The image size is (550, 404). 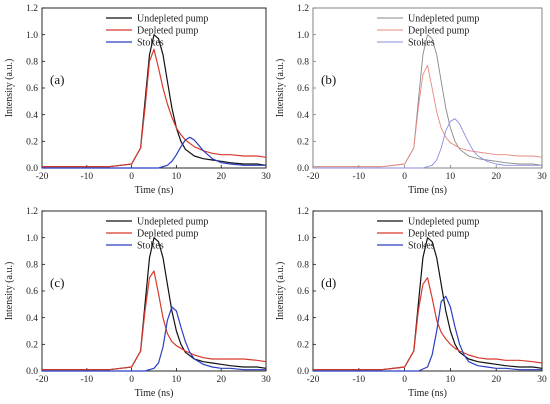 I want to click on panel-label: (b), so click(x=328, y=79).